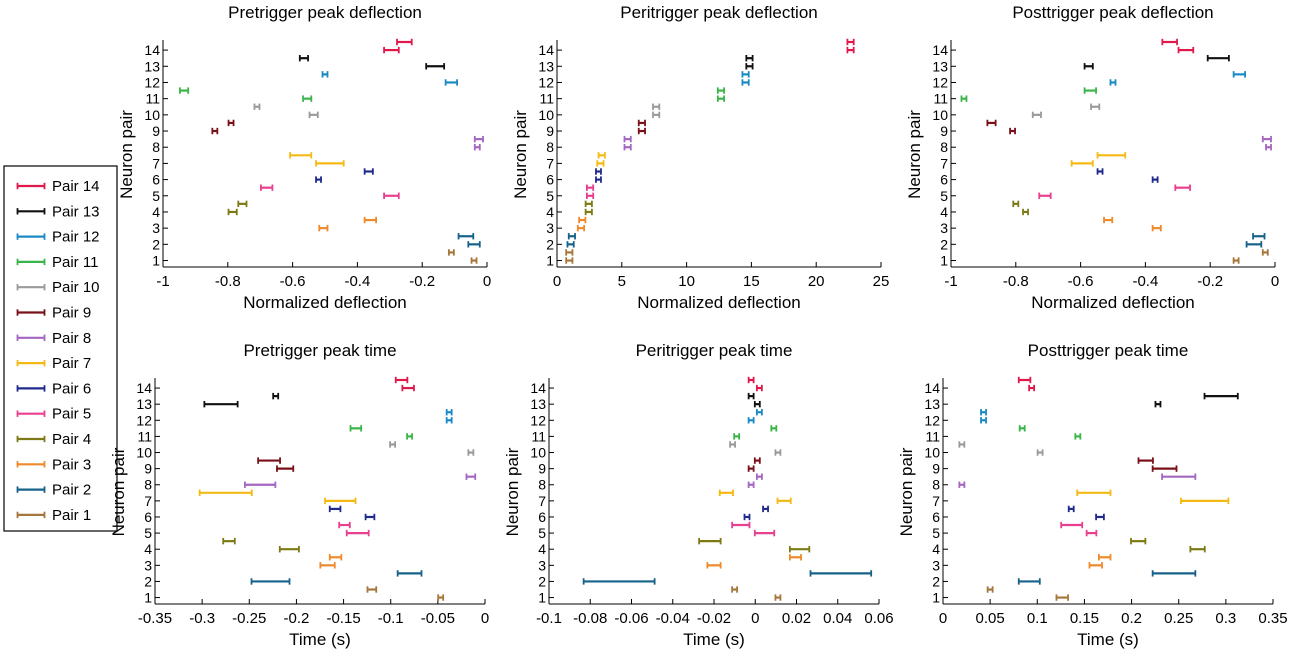 The height and width of the screenshot is (654, 1300). I want to click on legend-label: Pair 5, so click(71, 414).